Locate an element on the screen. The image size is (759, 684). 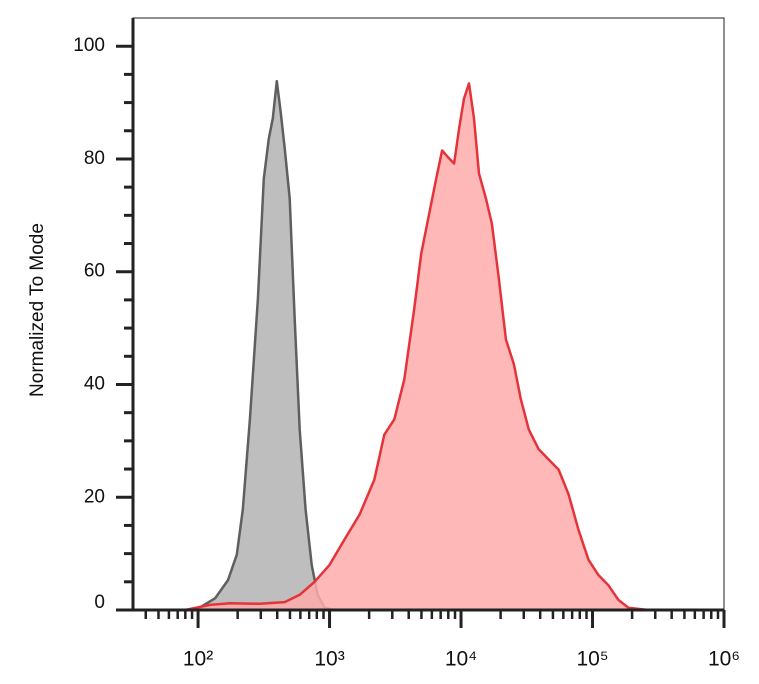
x-tick-label: 10⁶ is located at coordinates (724, 659).